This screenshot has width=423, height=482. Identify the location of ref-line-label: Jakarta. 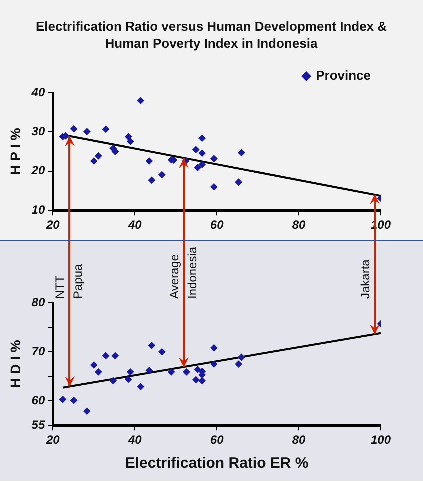
(365, 279).